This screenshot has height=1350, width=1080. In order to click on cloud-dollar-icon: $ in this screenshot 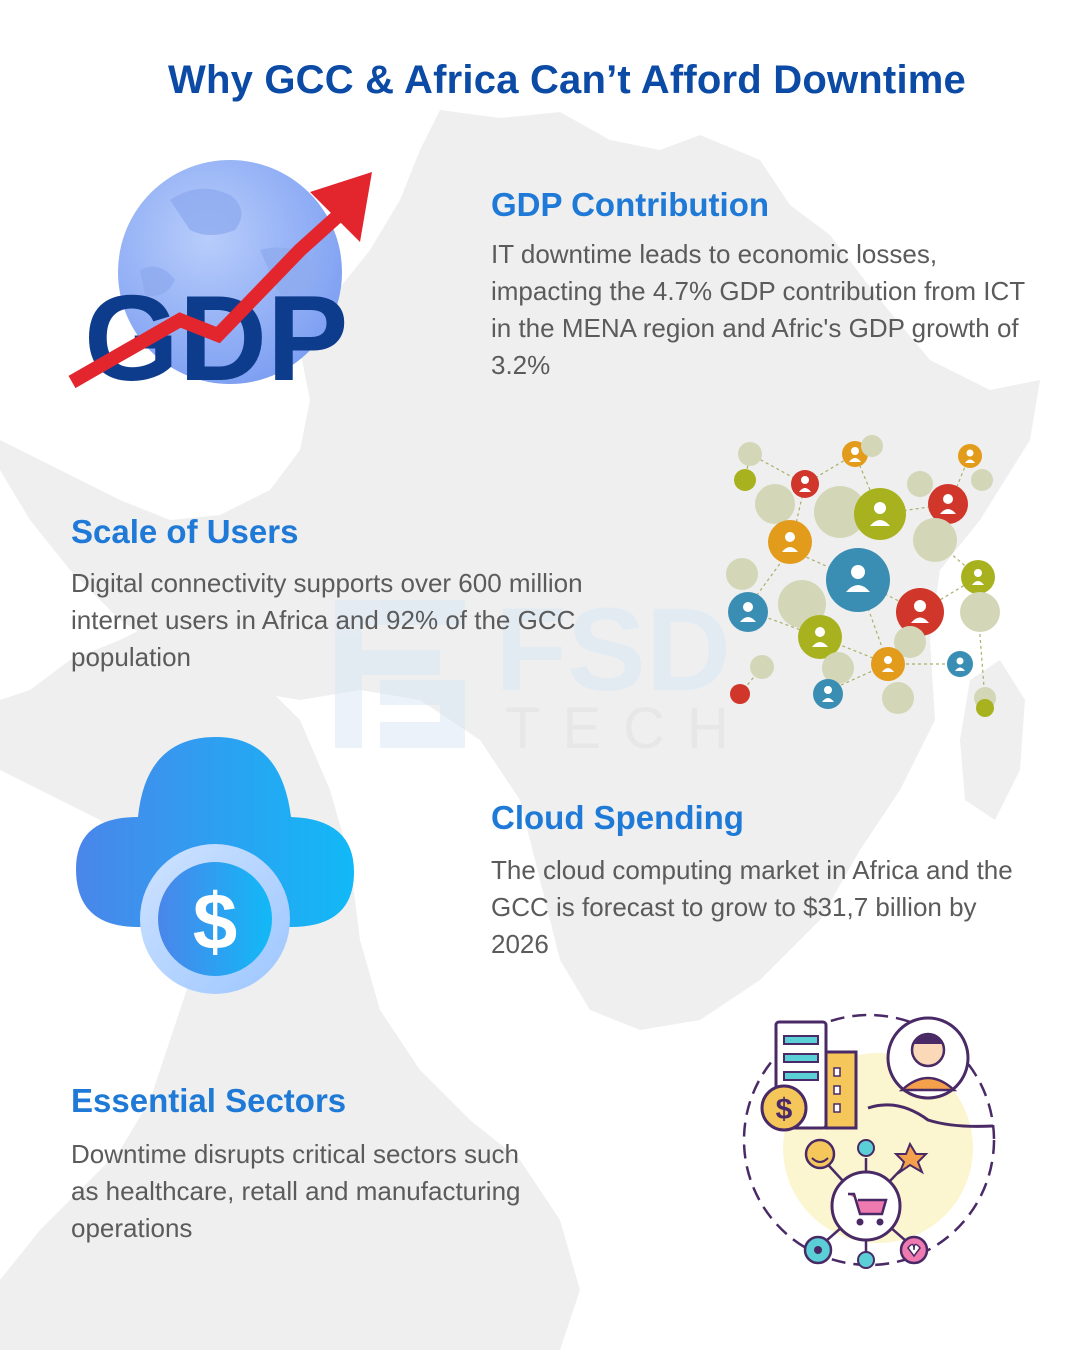, I will do `click(215, 865)`.